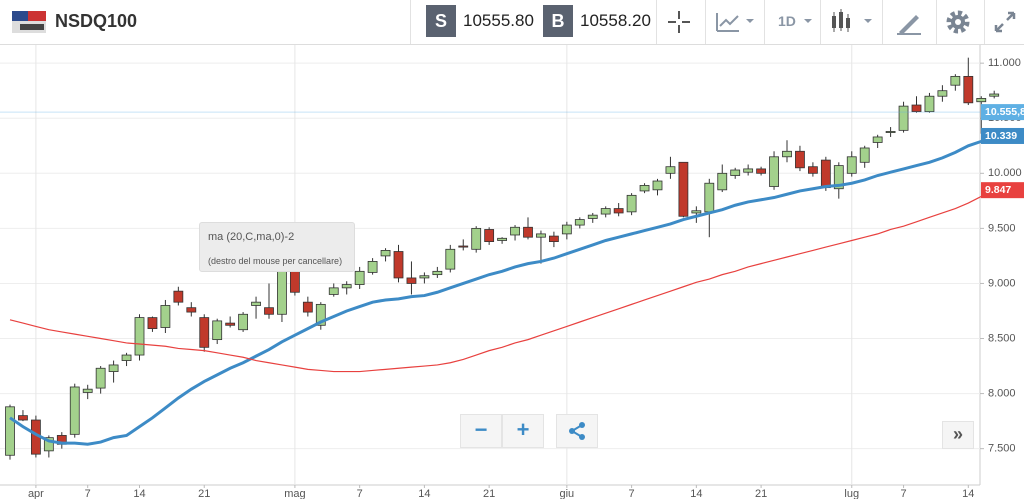  I want to click on share-button, so click(577, 431).